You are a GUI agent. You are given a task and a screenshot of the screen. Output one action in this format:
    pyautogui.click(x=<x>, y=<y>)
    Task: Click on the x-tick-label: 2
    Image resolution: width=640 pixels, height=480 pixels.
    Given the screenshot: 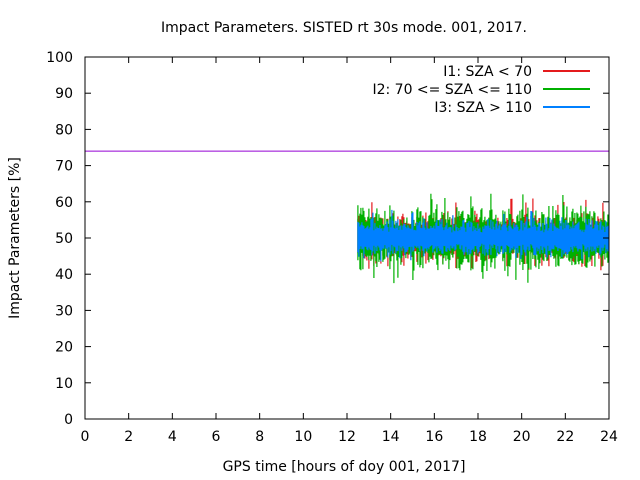 What is the action you would take?
    pyautogui.click(x=128, y=437)
    